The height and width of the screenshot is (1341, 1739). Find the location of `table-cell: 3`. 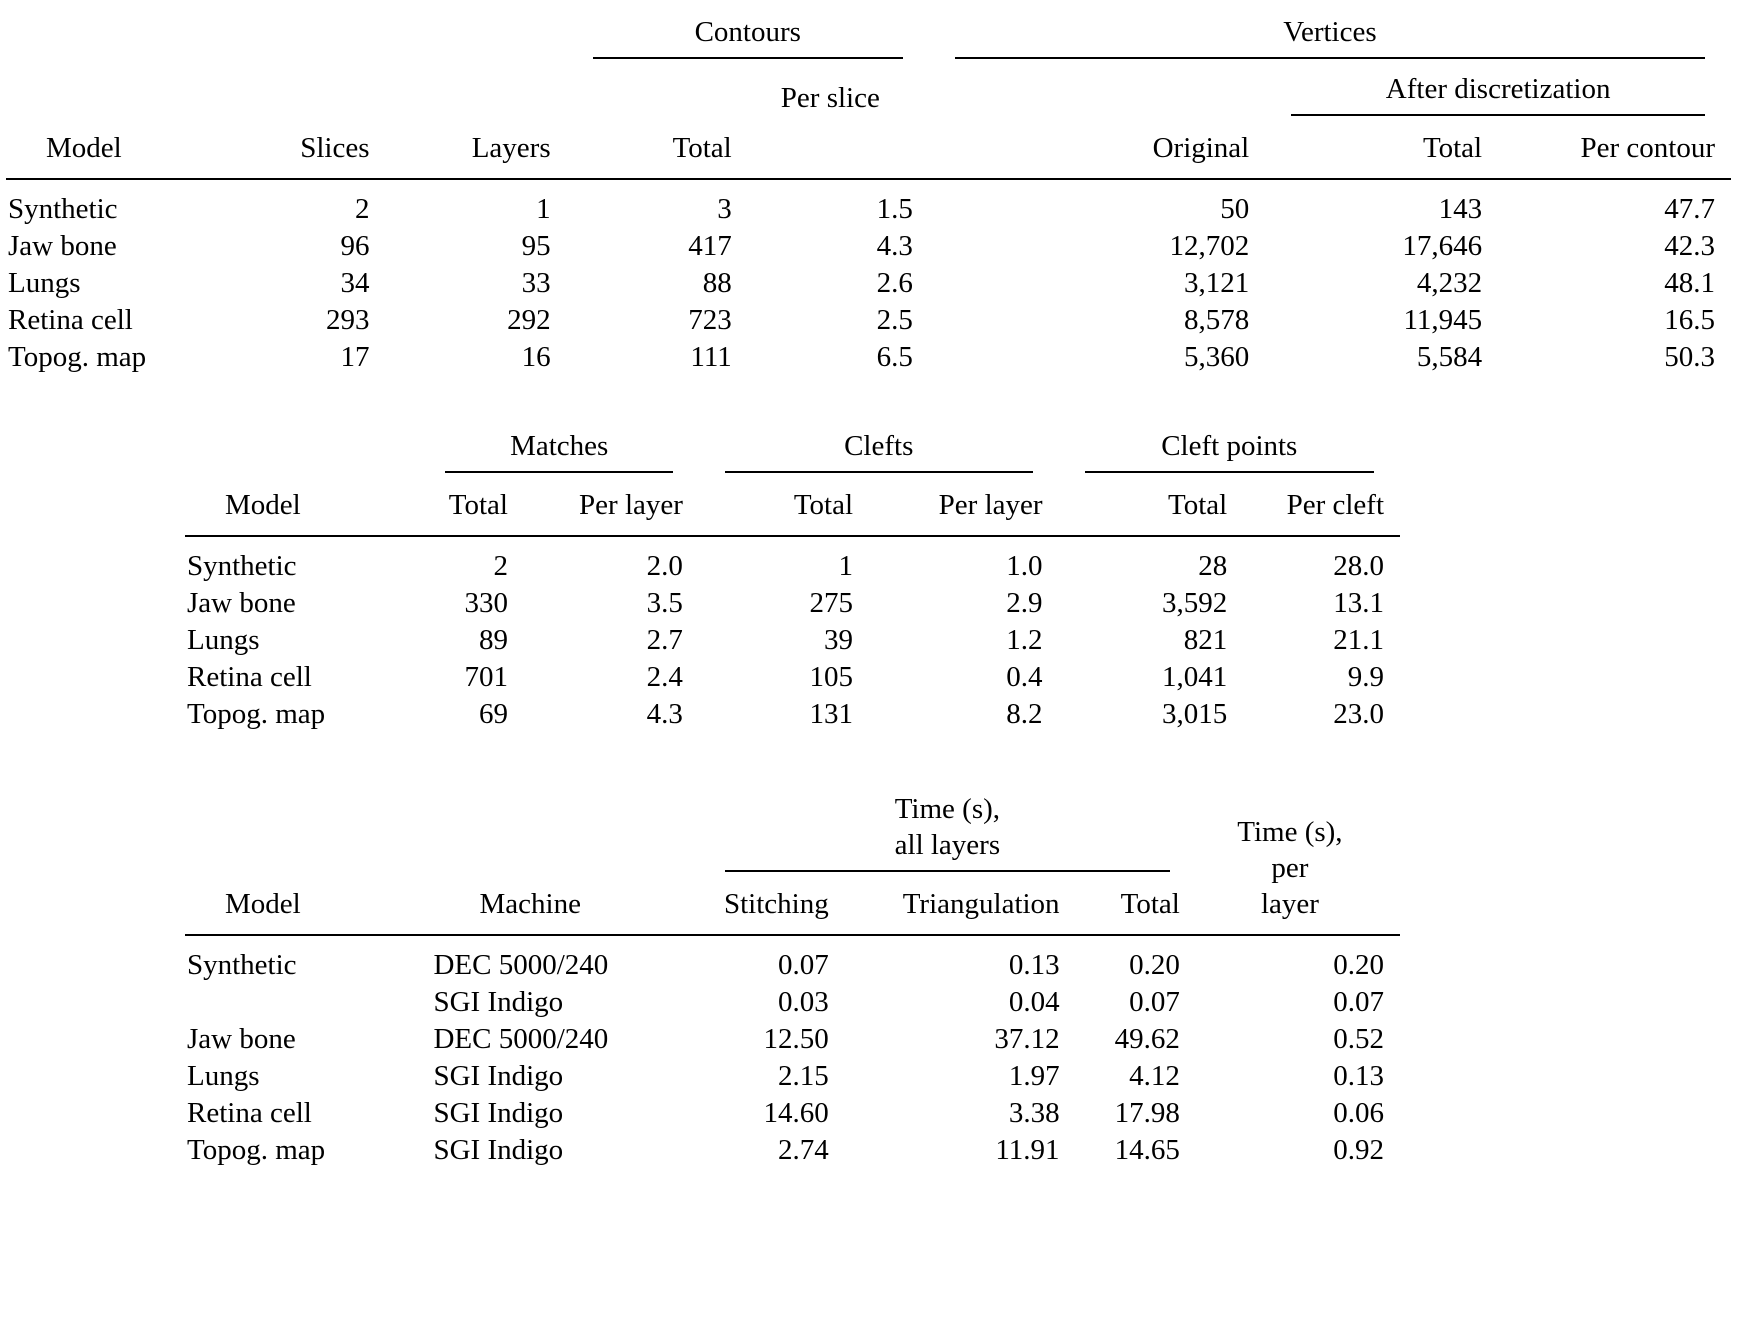

table-cell: 3 is located at coordinates (724, 209).